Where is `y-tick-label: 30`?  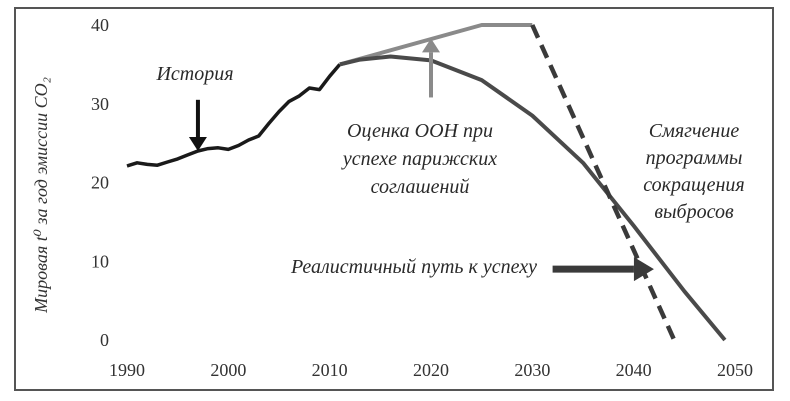
y-tick-label: 30 is located at coordinates (100, 104).